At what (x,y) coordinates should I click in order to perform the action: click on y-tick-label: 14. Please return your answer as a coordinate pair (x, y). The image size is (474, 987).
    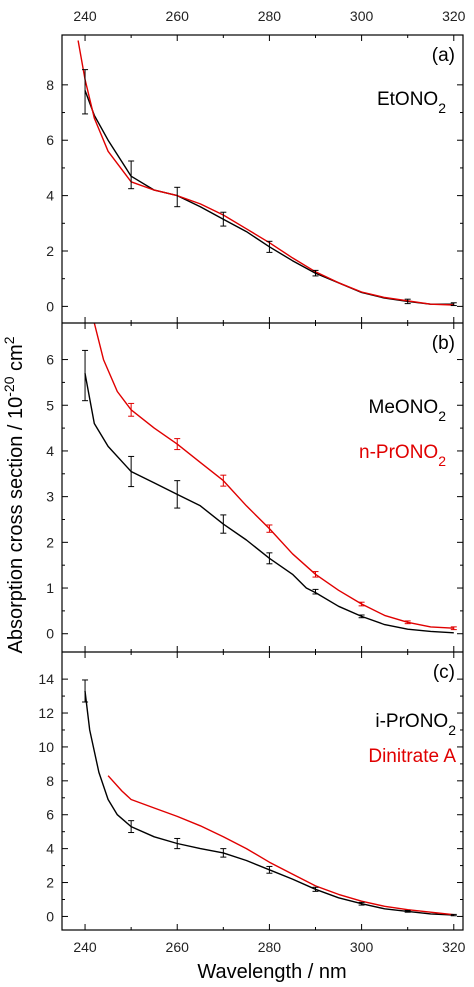
    Looking at the image, I should click on (46, 679).